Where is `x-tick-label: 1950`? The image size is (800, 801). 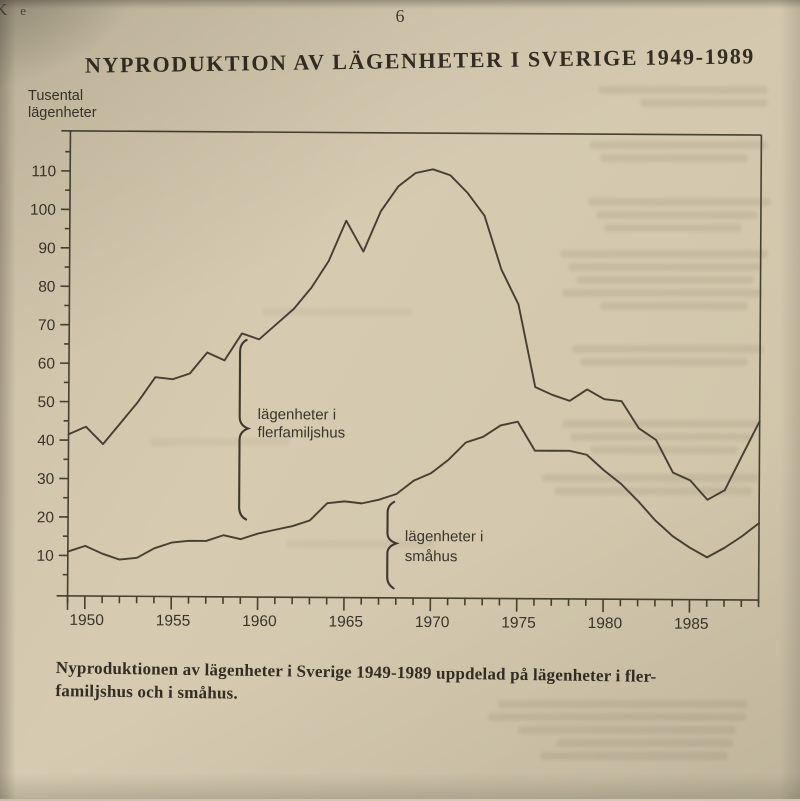 x-tick-label: 1950 is located at coordinates (86, 620).